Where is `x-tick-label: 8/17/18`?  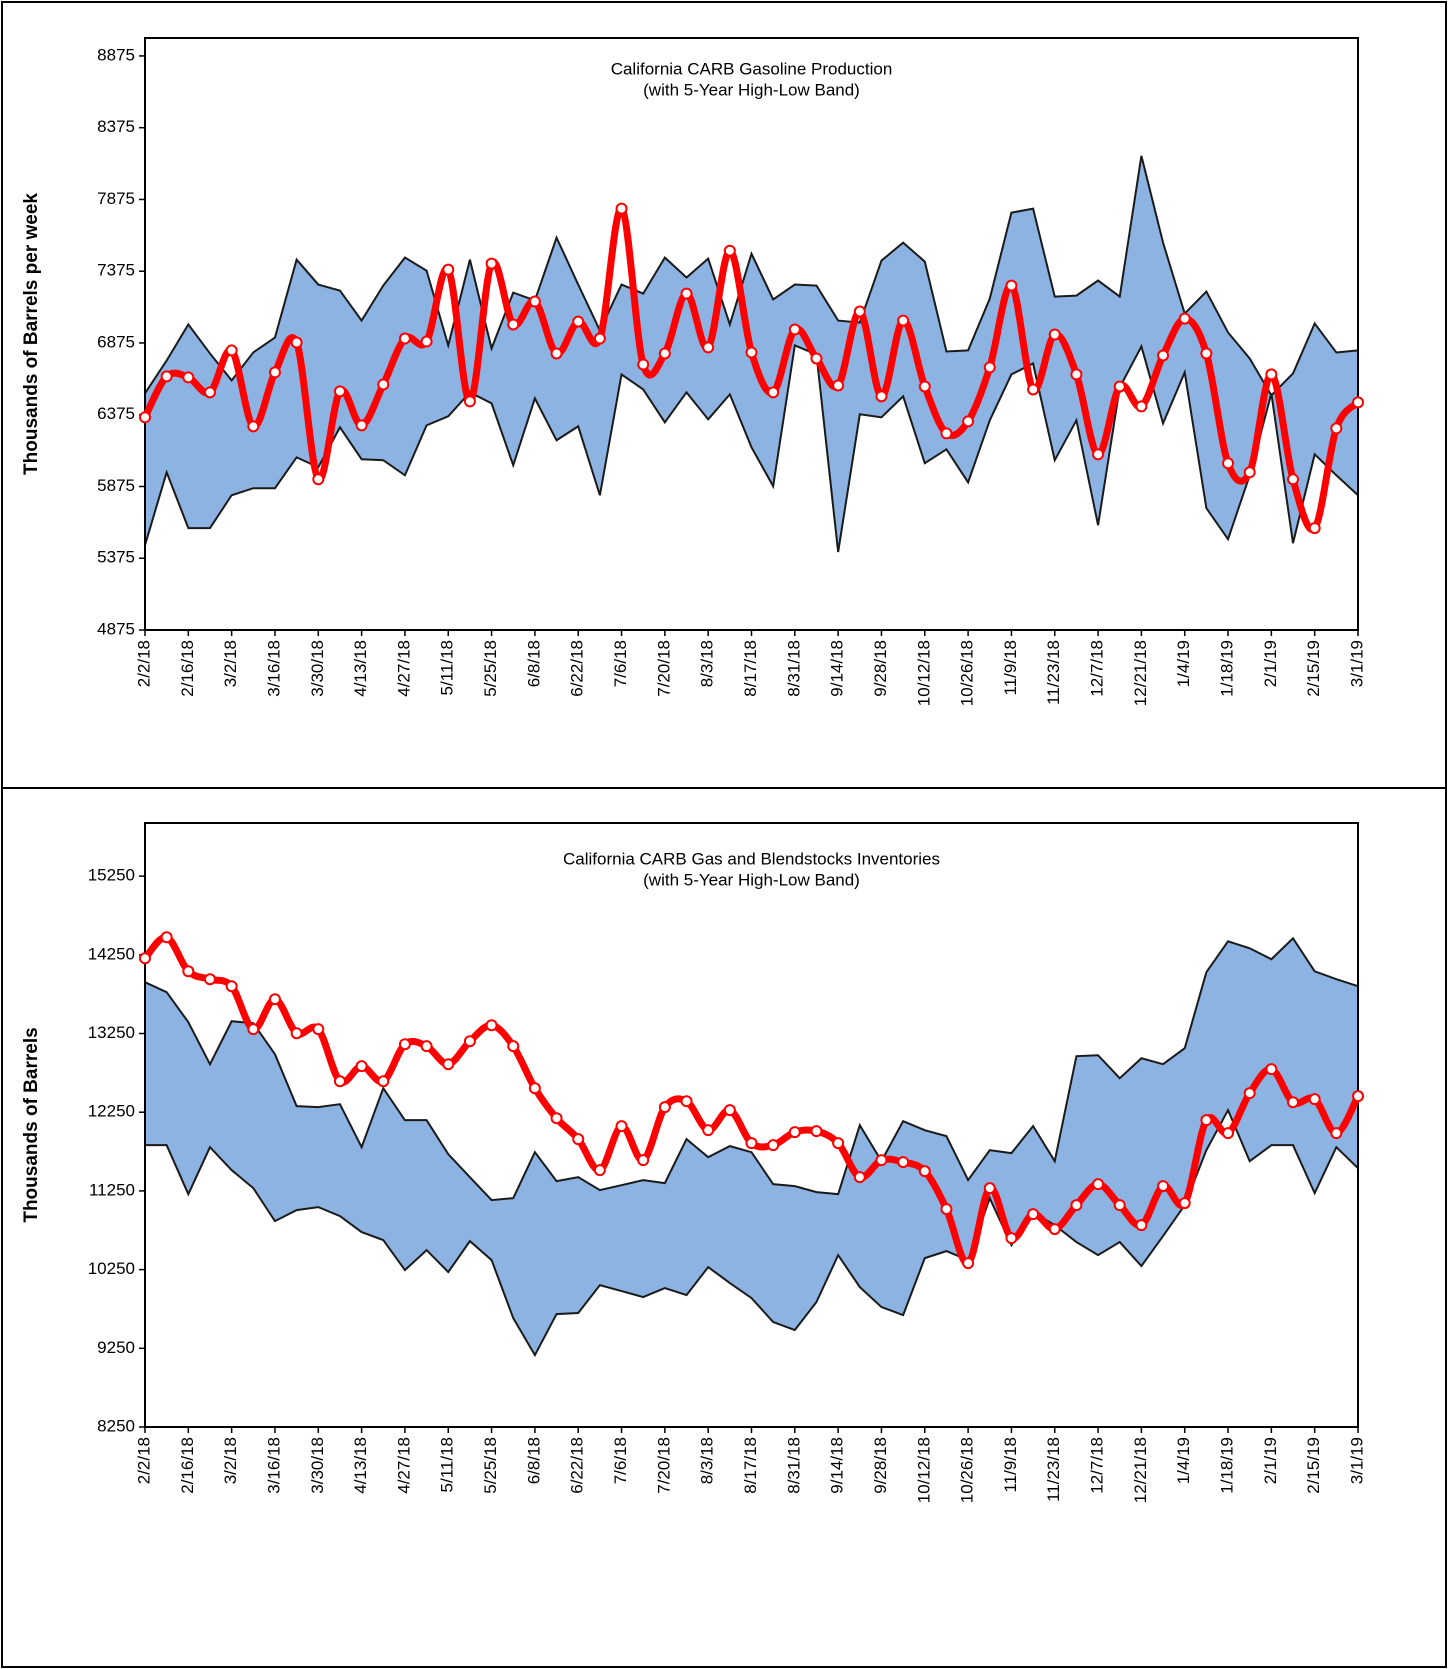
x-tick-label: 8/17/18 is located at coordinates (750, 1465).